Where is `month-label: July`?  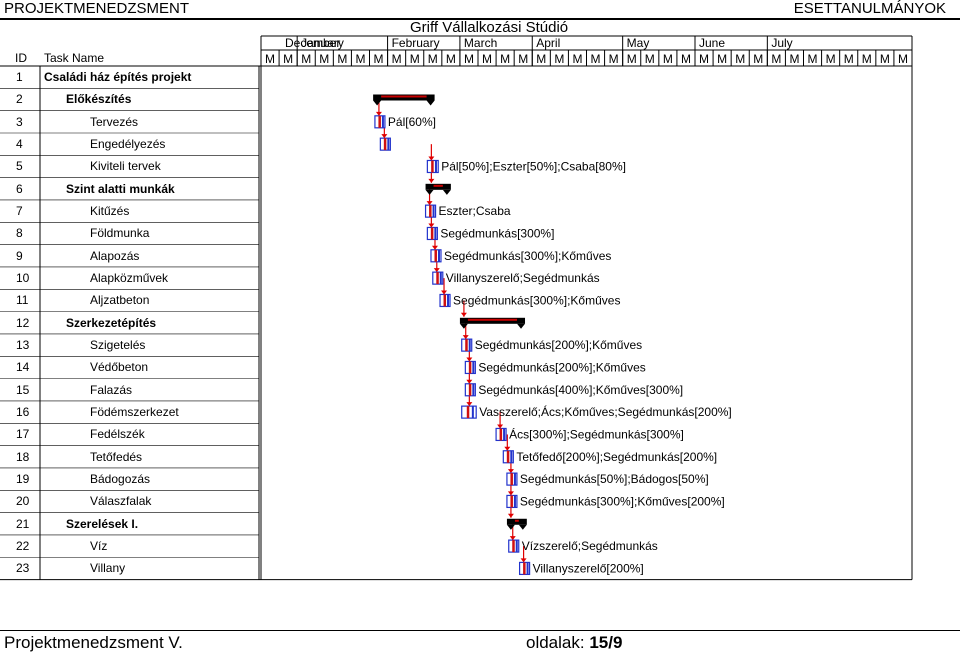
month-label: July is located at coordinates (781, 43).